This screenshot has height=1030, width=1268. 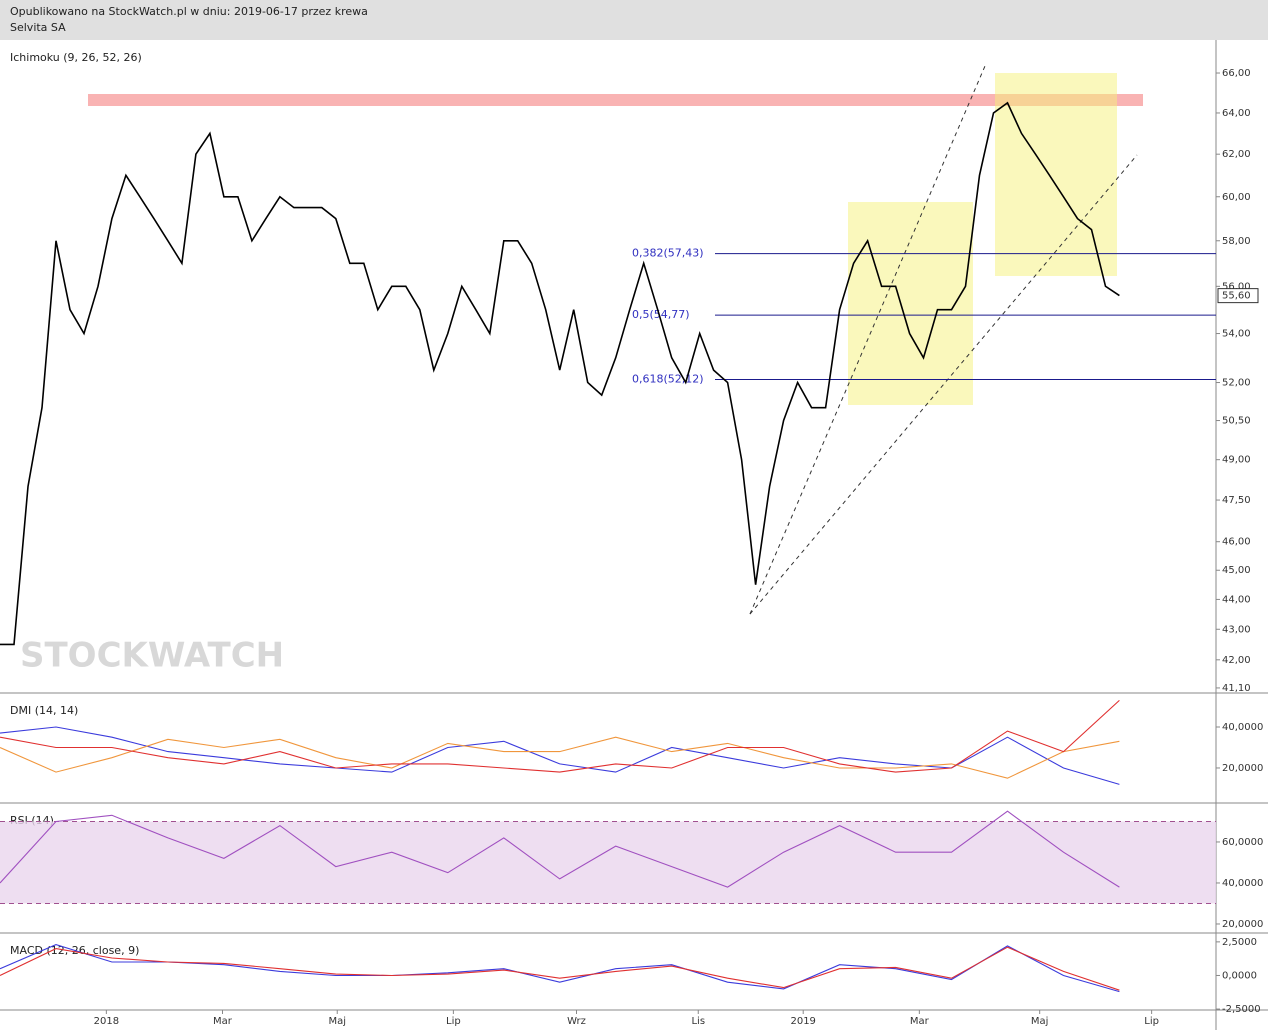 What do you see at coordinates (1236, 241) in the screenshot?
I see `y-tick-label: 58,00` at bounding box center [1236, 241].